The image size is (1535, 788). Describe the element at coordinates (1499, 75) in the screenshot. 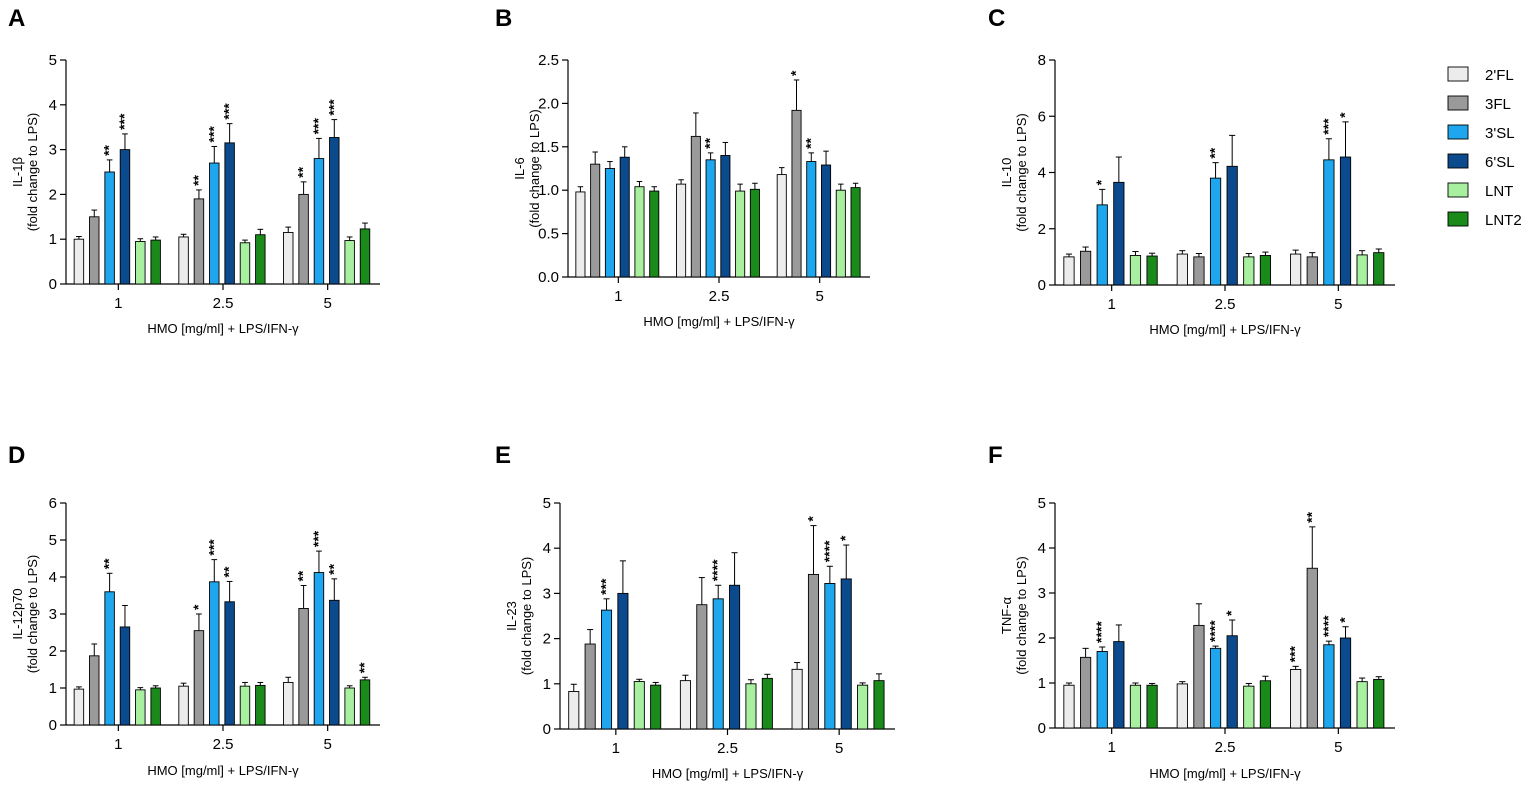

I see `legend-label: 2'FL` at that location.